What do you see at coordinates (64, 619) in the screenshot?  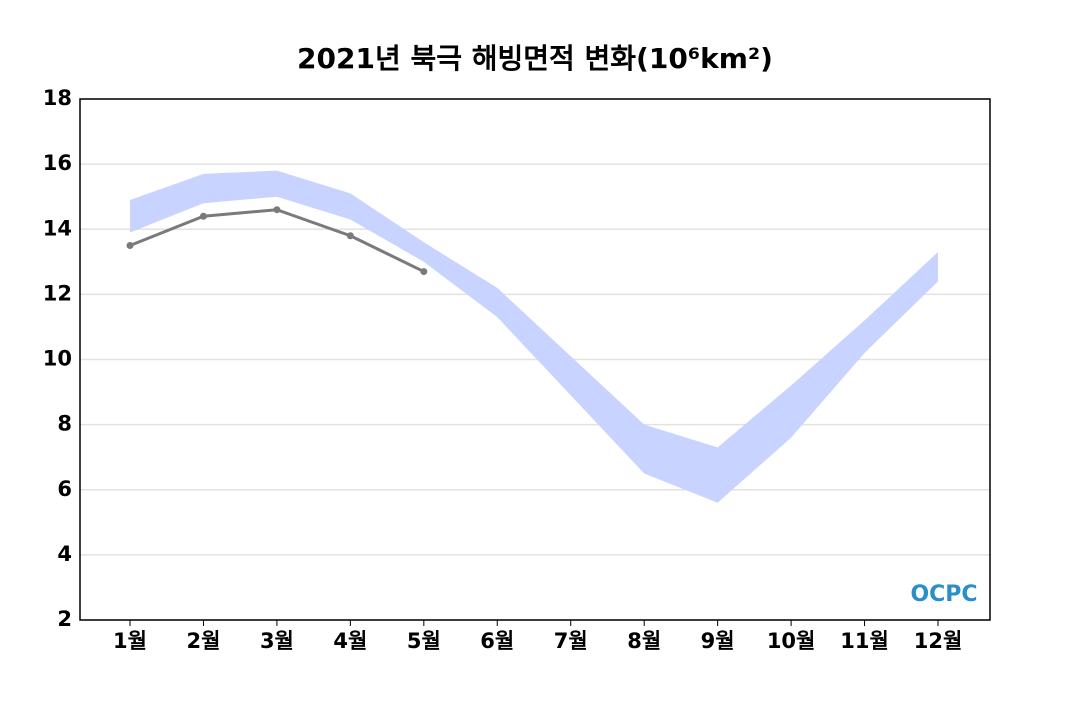 I see `y-tick-label: 2` at bounding box center [64, 619].